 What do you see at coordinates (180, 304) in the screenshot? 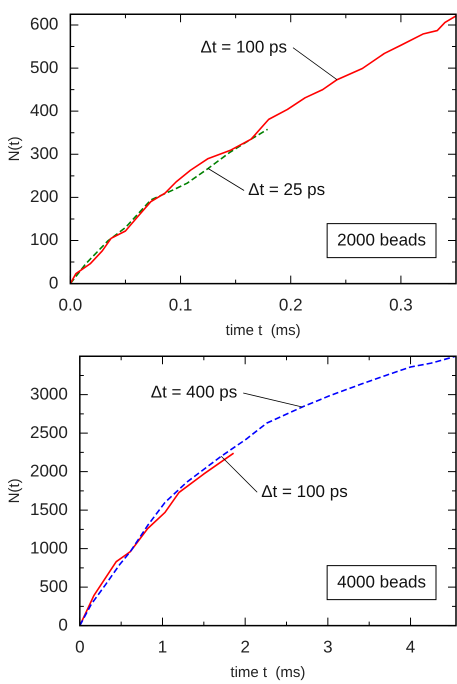
I see `x-tick-label: 0.1` at bounding box center [180, 304].